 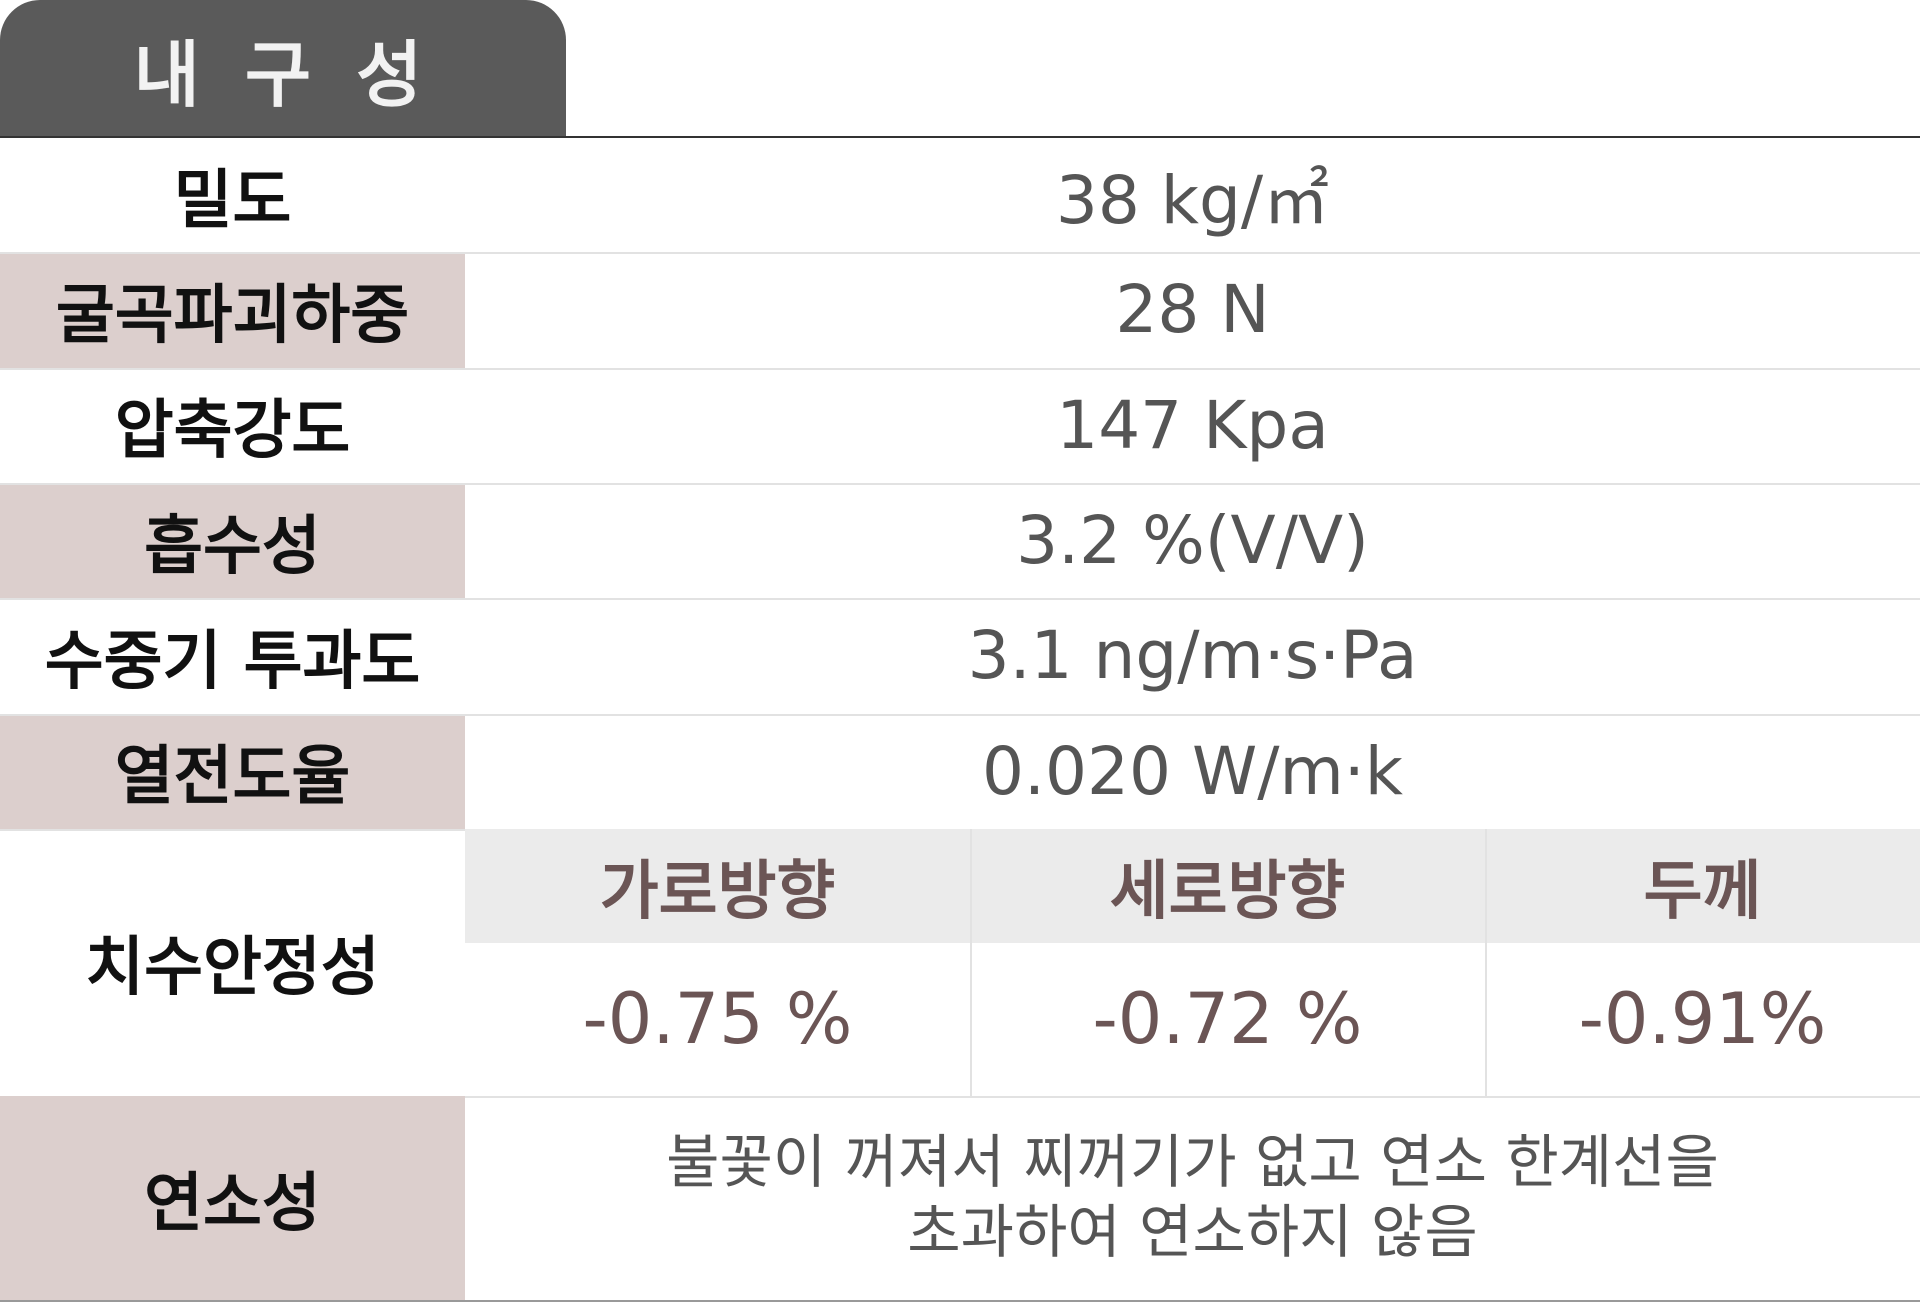 I want to click on sub-value: -0.75 %, so click(x=717, y=1019).